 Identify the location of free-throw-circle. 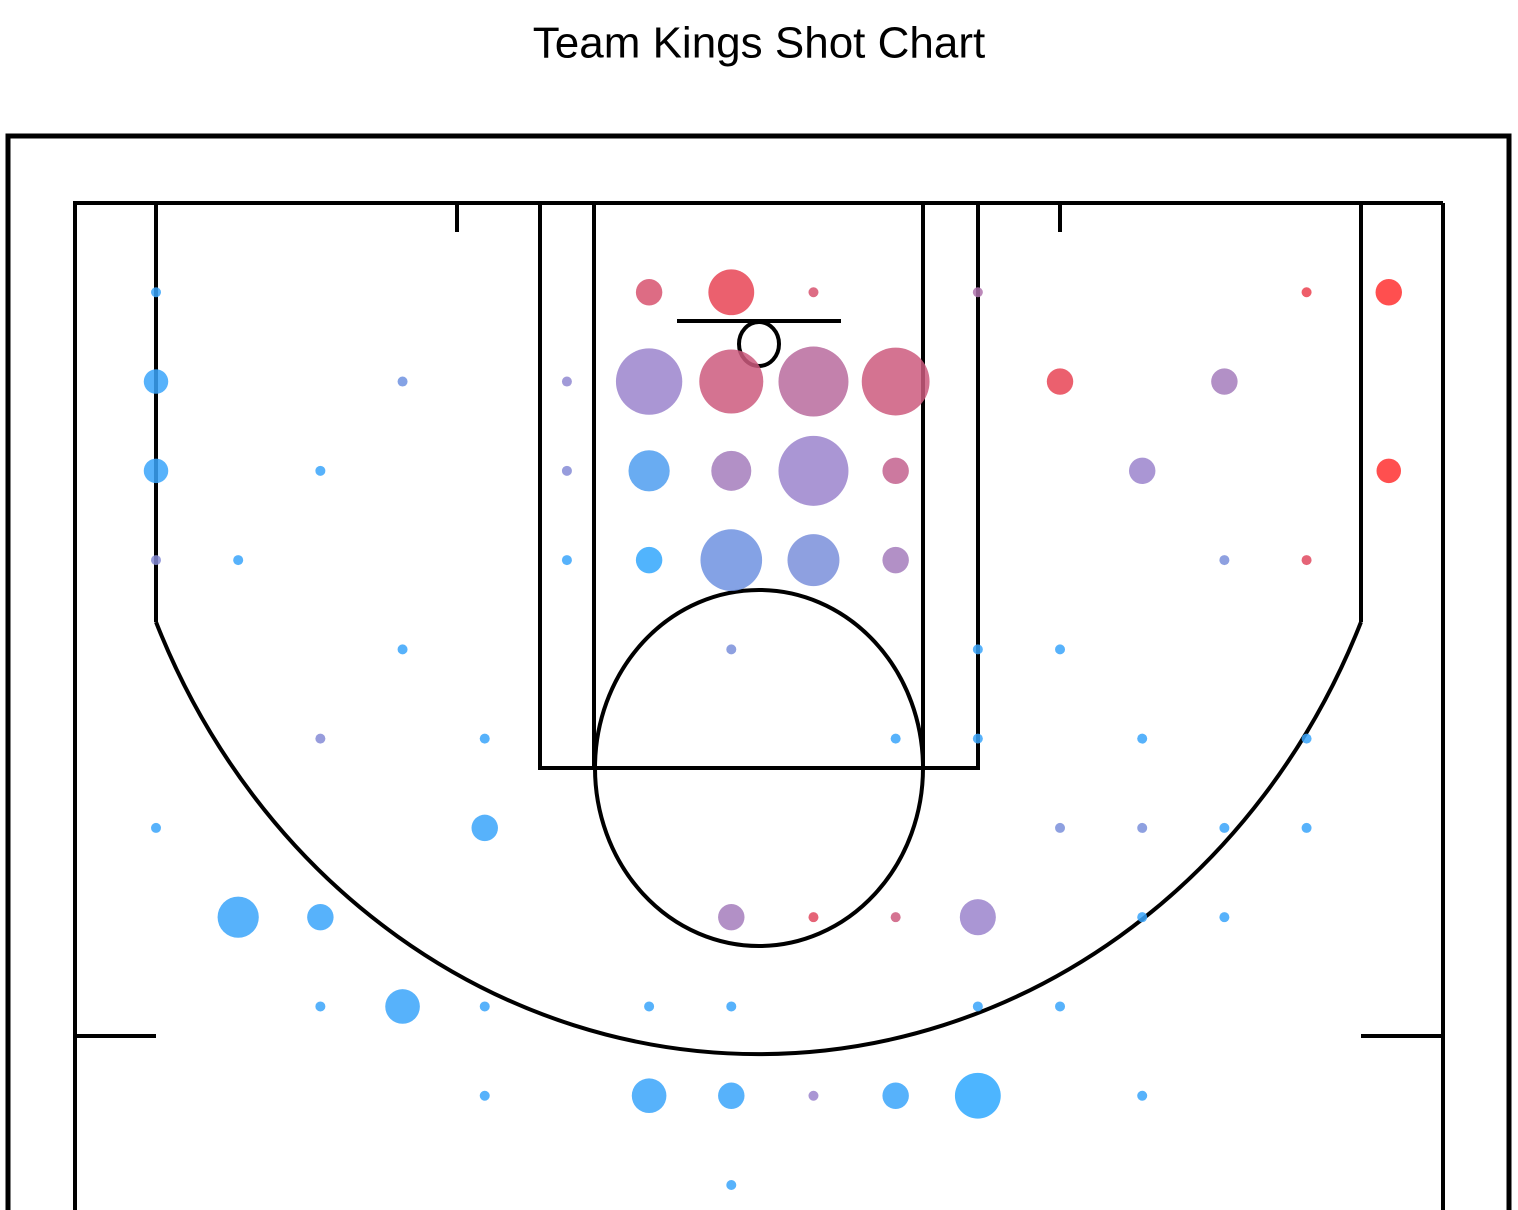
(759, 768).